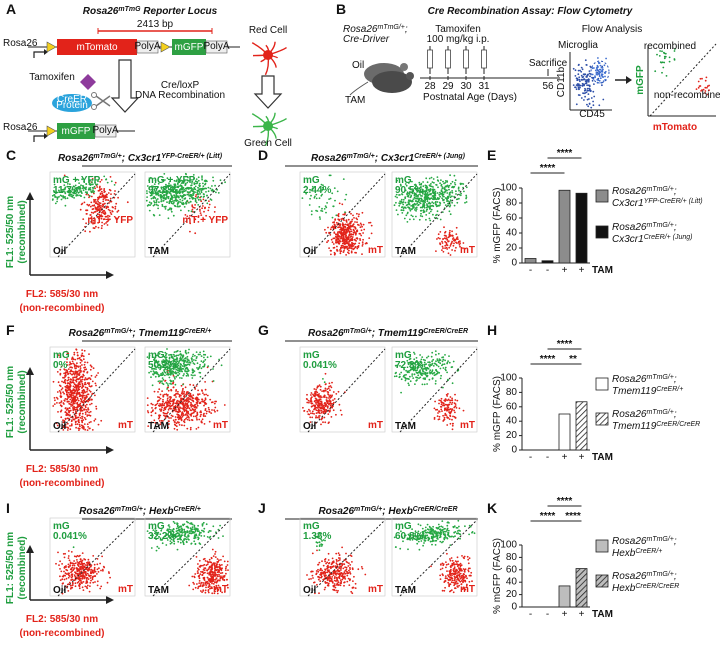 Image resolution: width=720 pixels, height=651 pixels. What do you see at coordinates (439, 156) in the screenshot?
I see `genotype-title-part: CreER/+ (Jung)` at bounding box center [439, 156].